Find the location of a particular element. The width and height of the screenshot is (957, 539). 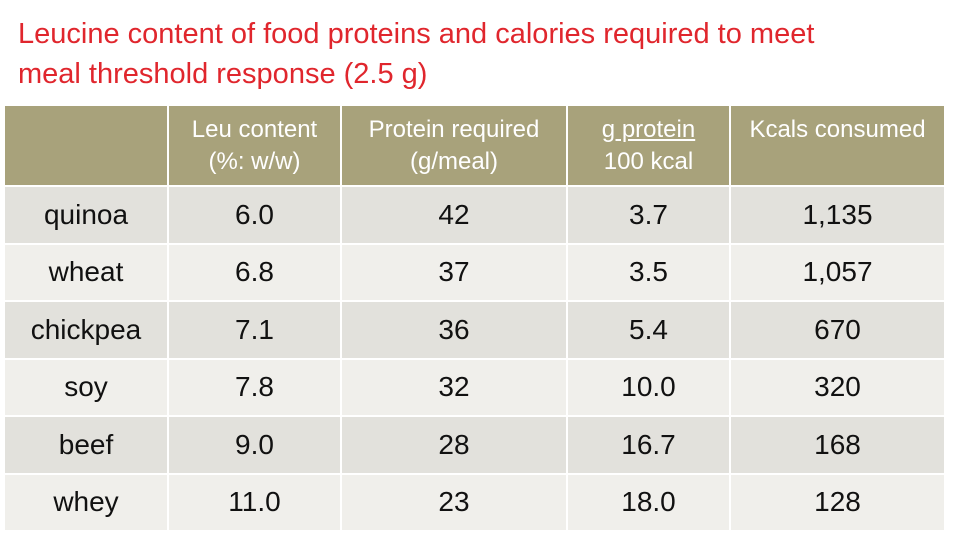

cell-kcals: 670 is located at coordinates (837, 330).